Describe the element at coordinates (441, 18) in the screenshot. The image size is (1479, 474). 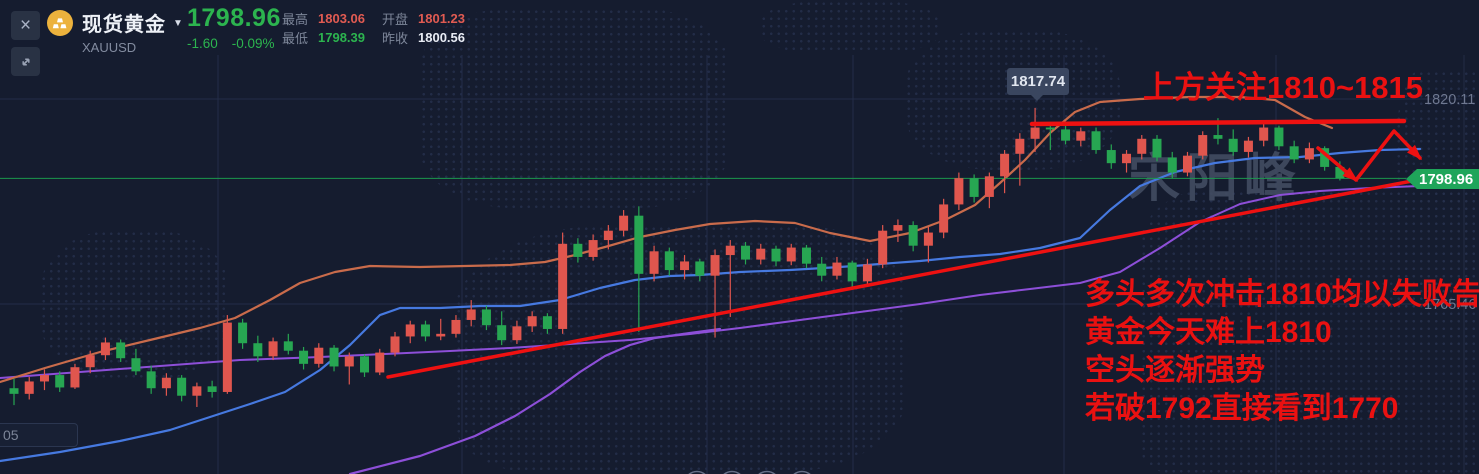
I see `stat-value-open: 1801.23` at that location.